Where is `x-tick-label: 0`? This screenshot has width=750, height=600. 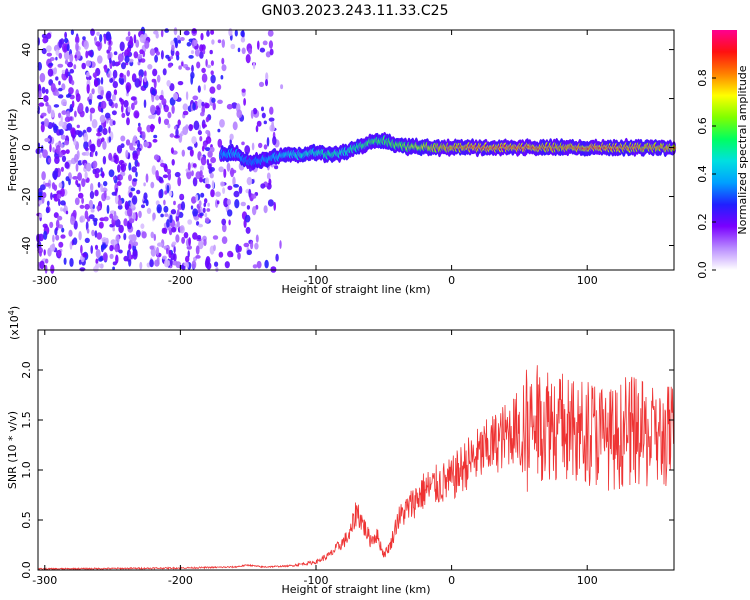
x-tick-label: 0 is located at coordinates (451, 580).